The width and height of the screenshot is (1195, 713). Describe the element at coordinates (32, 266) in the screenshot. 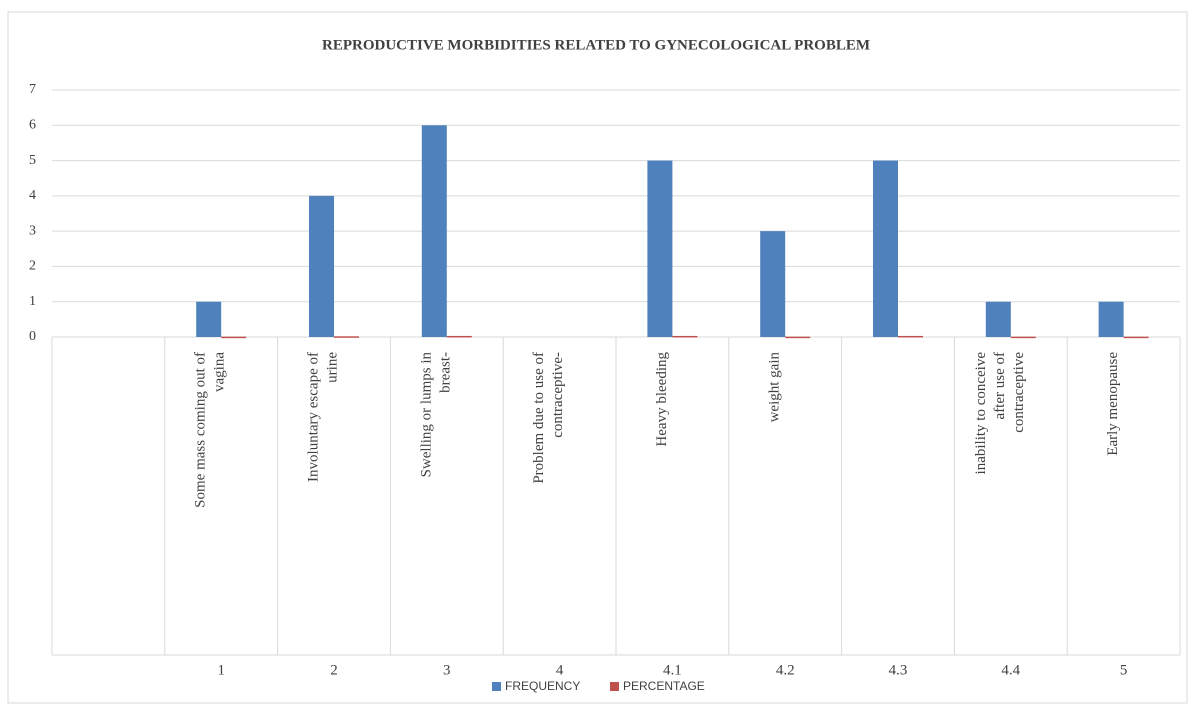

I see `y-tick-label: 2` at that location.